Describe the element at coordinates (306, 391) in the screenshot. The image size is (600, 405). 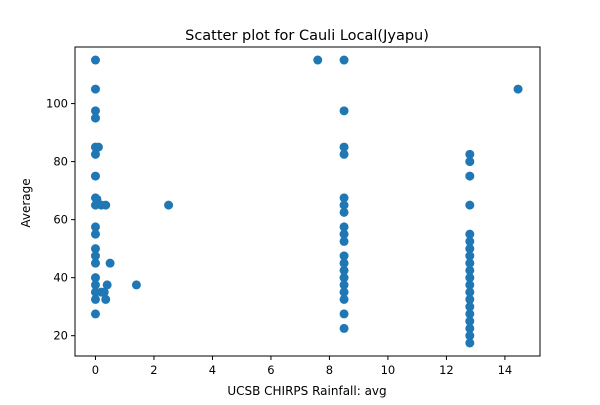
I see `x-axis-label: UCSB CHIRPS Rainfall: avg` at that location.